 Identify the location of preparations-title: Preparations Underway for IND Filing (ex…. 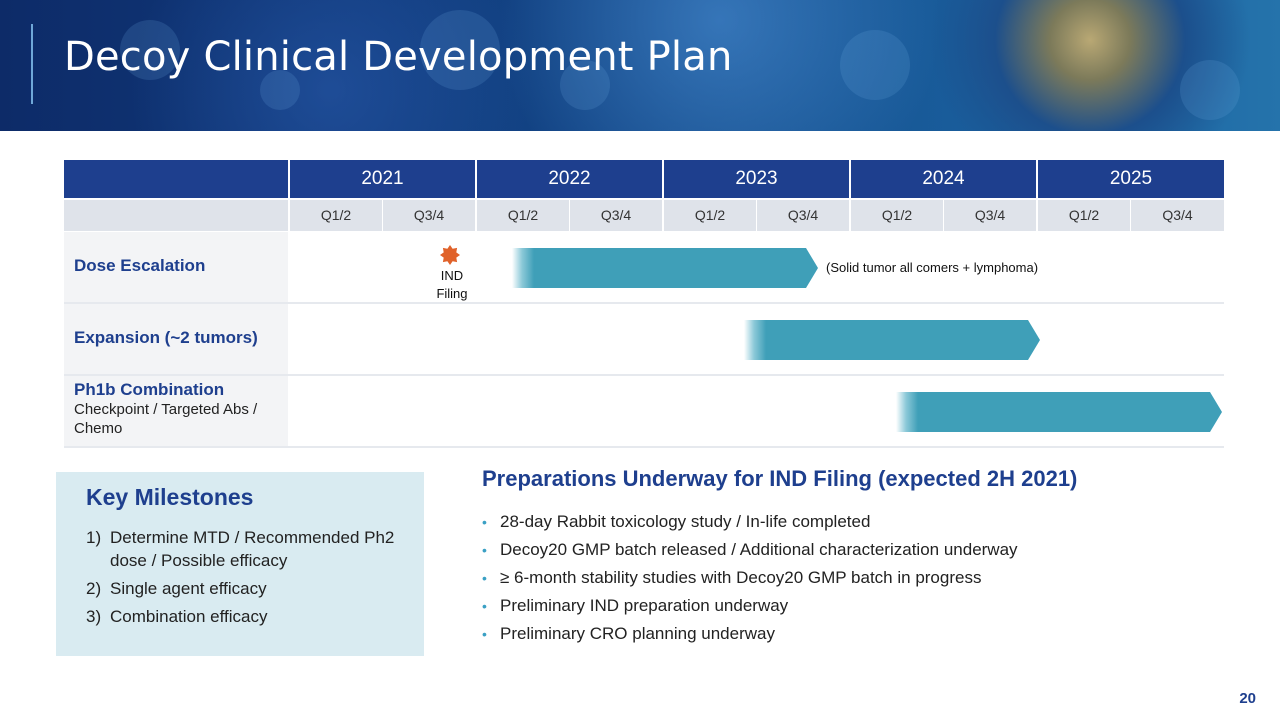
(780, 478).